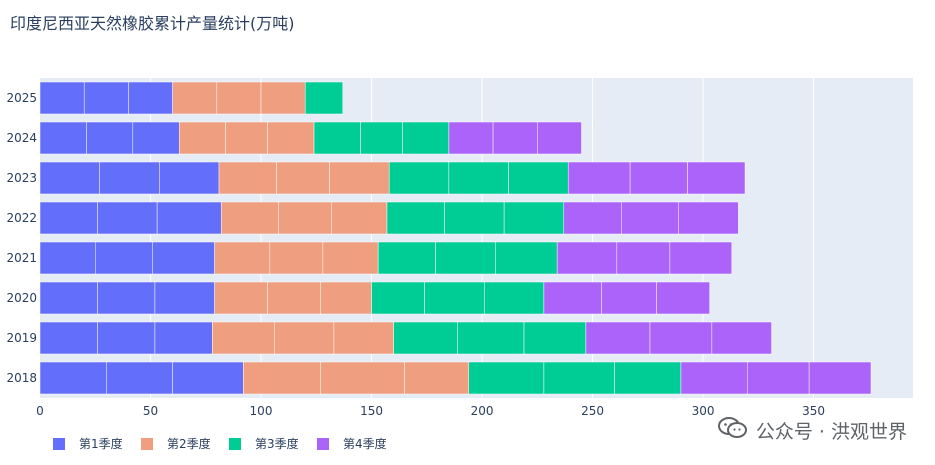  I want to click on y-tick-label: 2020, so click(21, 298).